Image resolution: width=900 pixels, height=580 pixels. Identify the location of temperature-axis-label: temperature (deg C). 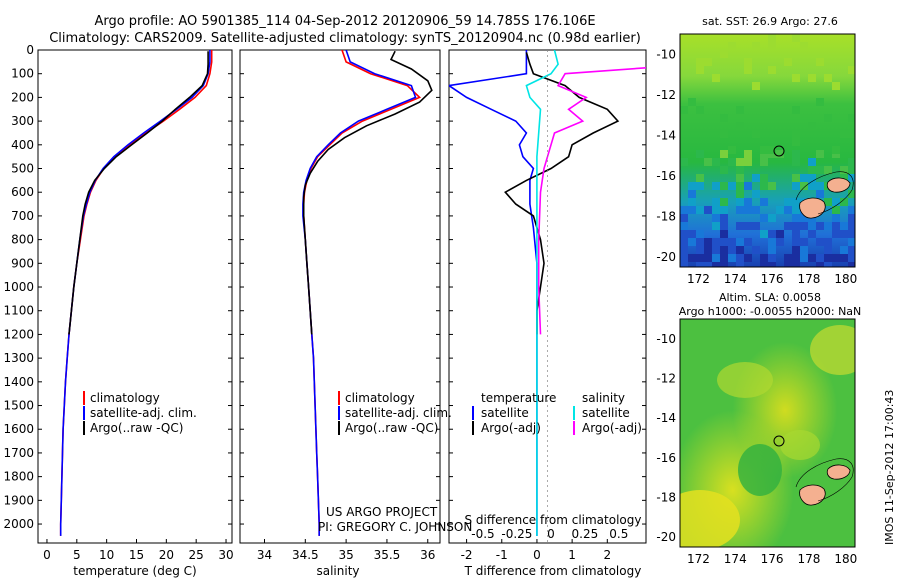
(134, 571).